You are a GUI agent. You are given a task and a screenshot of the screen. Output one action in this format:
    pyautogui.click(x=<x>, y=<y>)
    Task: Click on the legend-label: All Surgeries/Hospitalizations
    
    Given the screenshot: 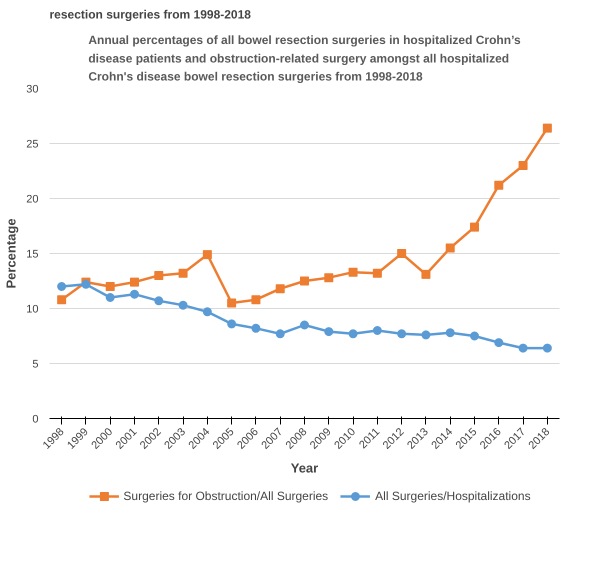 What is the action you would take?
    pyautogui.click(x=453, y=496)
    